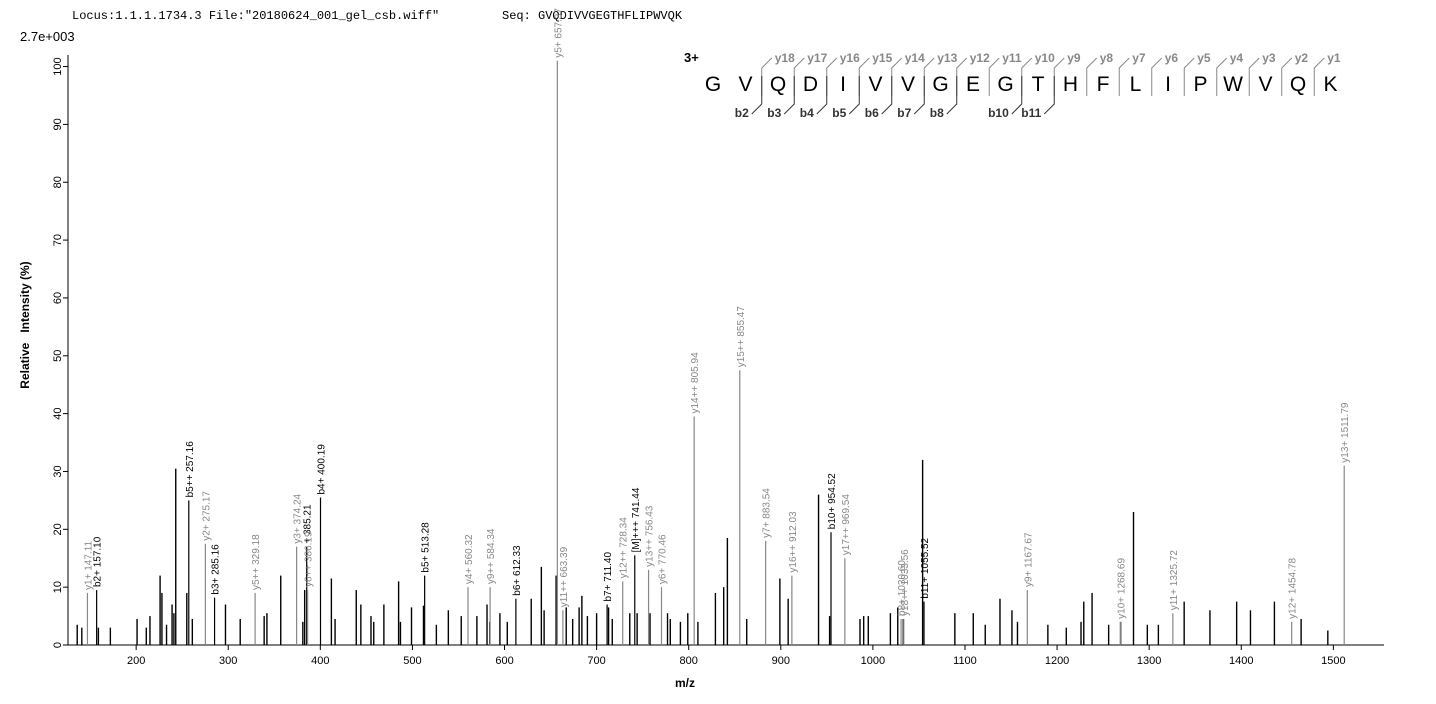  What do you see at coordinates (1038, 84) in the screenshot?
I see `residue: T` at bounding box center [1038, 84].